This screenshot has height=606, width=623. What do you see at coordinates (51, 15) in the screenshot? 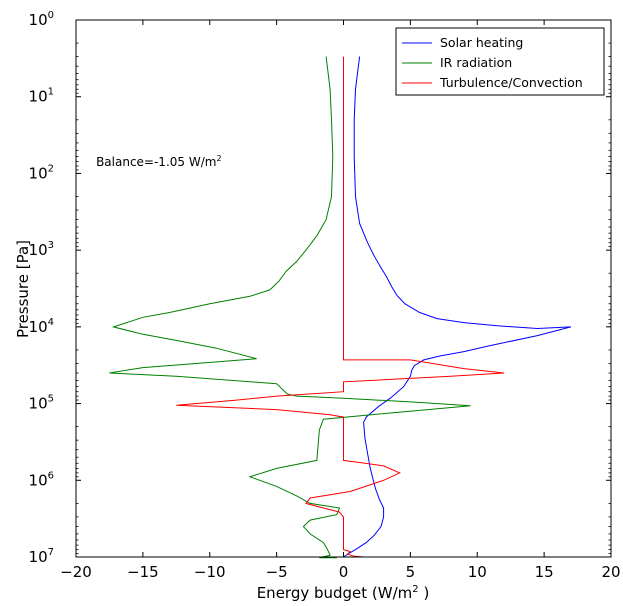
I see `y-tick-exponent: 0` at bounding box center [51, 15].